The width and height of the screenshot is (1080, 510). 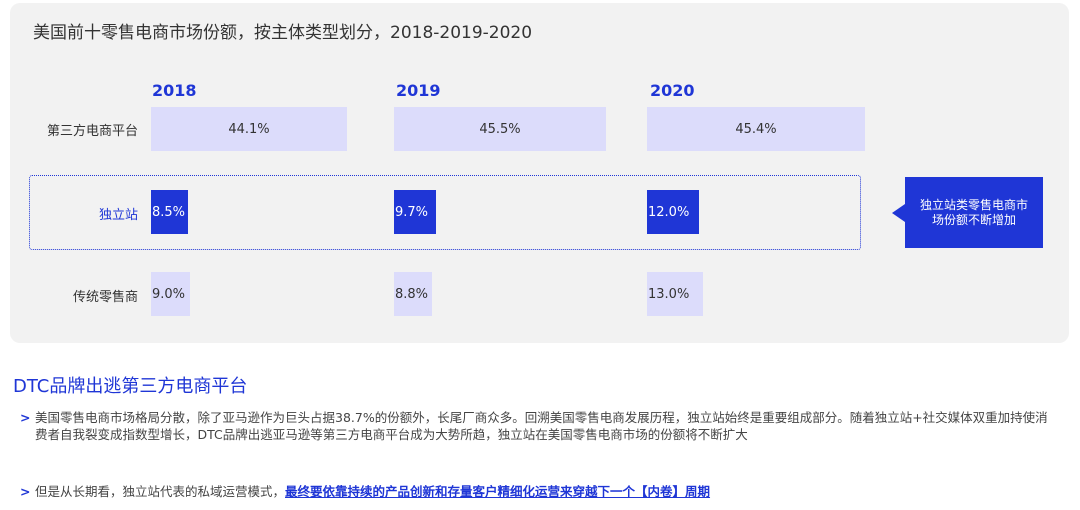 I want to click on cell-traditional-retailer-2018: 9.0%, so click(x=170, y=294).